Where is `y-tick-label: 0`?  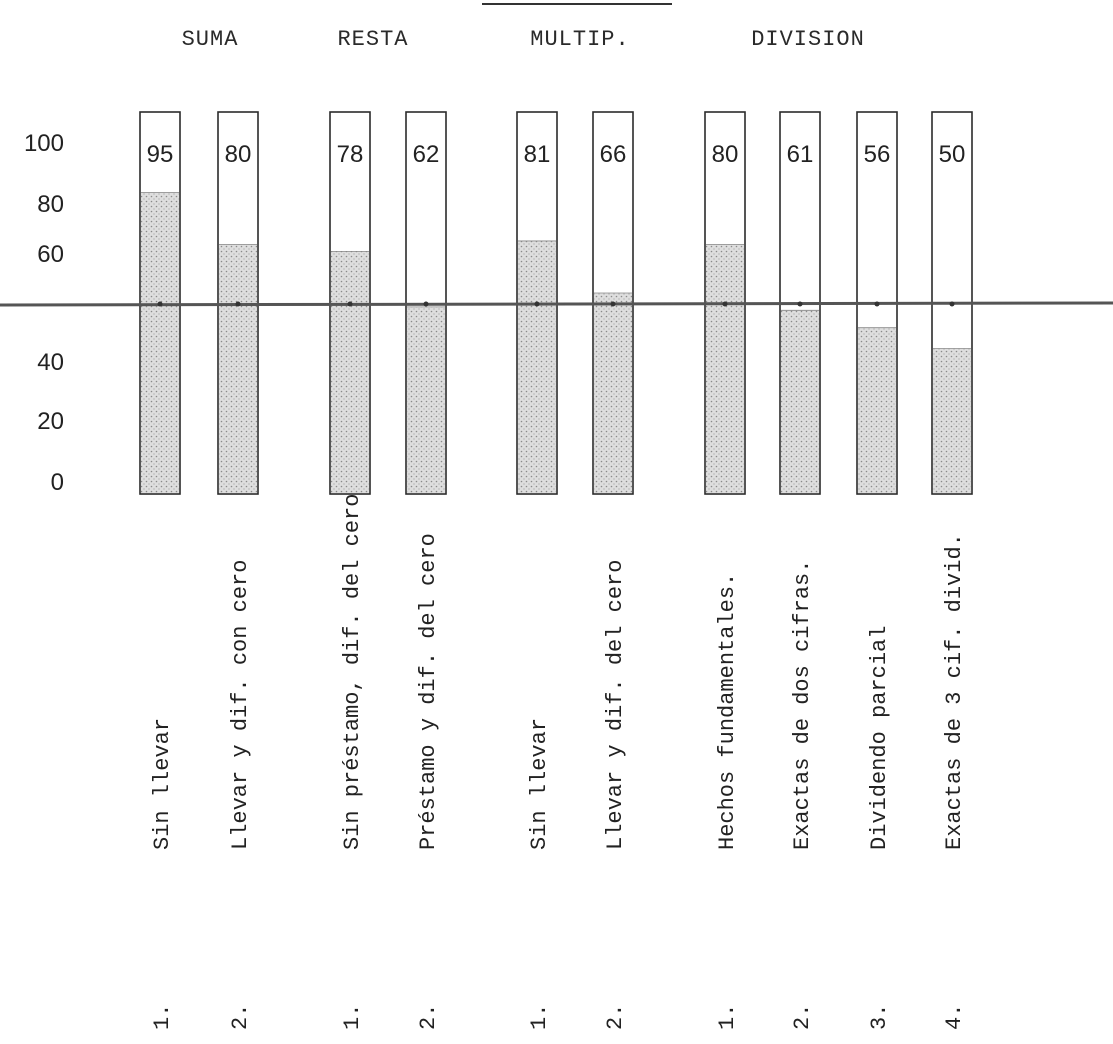 y-tick-label: 0 is located at coordinates (57, 482).